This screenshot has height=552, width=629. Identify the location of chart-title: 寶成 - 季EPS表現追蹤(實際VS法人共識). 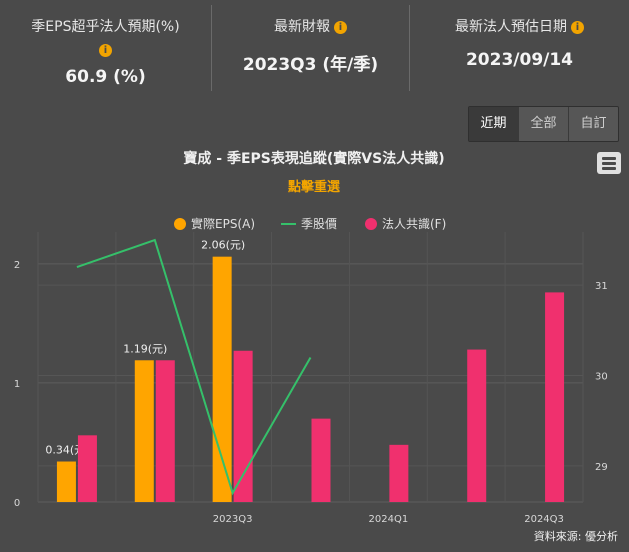
(313, 158).